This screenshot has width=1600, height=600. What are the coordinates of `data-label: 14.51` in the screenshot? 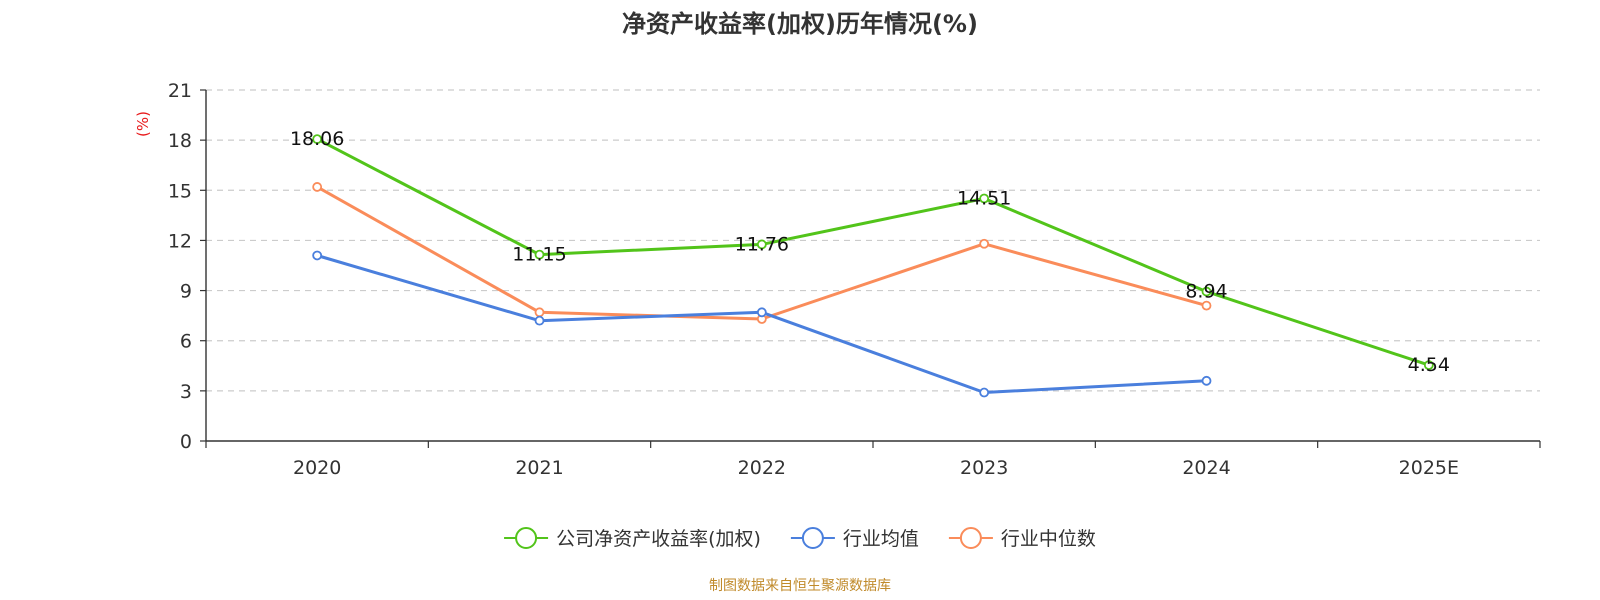 It's located at (984, 198).